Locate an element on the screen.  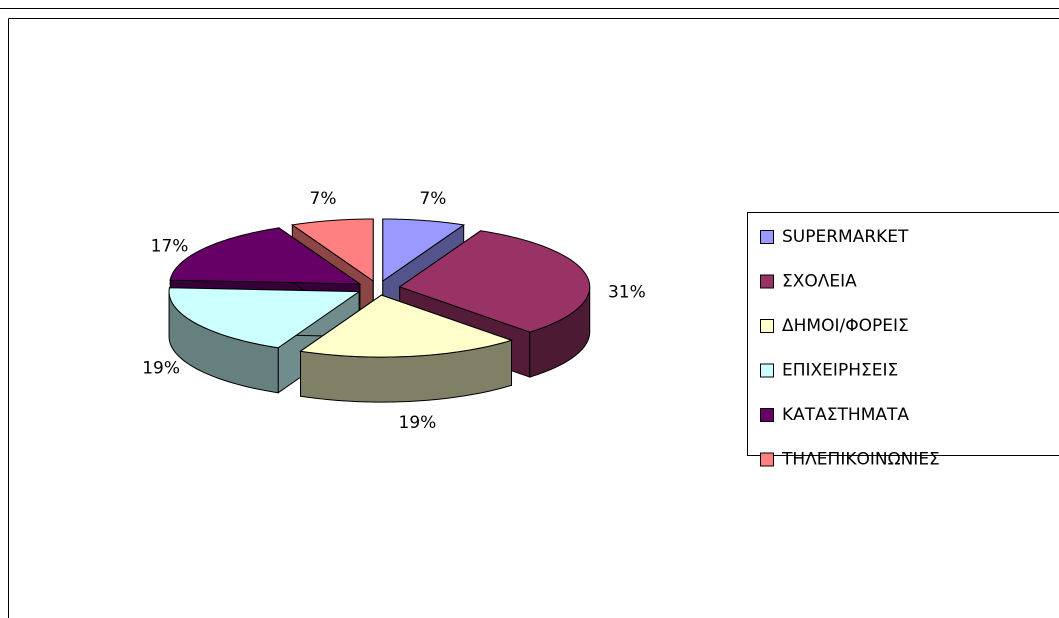
legend-label: ΚΑΤΑΣΤΗΜΑΤΑ is located at coordinates (845, 415).